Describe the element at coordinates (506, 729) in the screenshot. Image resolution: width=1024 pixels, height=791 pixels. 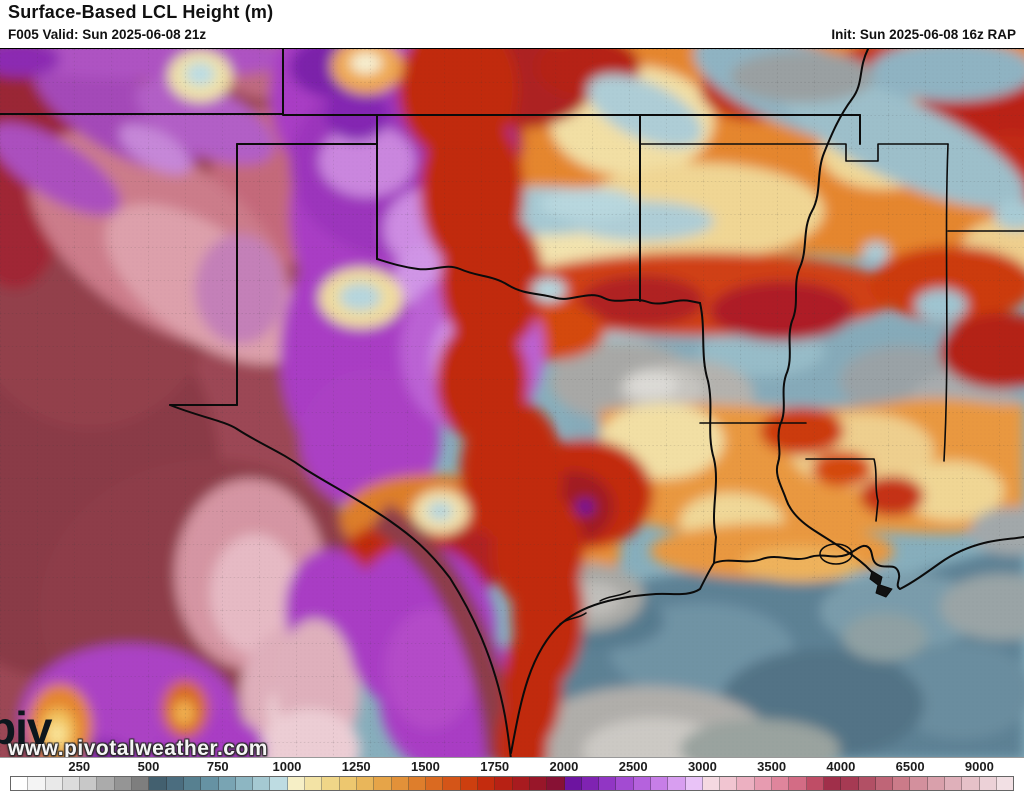
I see `pivotal-weather-logo: pivtal weather` at that location.